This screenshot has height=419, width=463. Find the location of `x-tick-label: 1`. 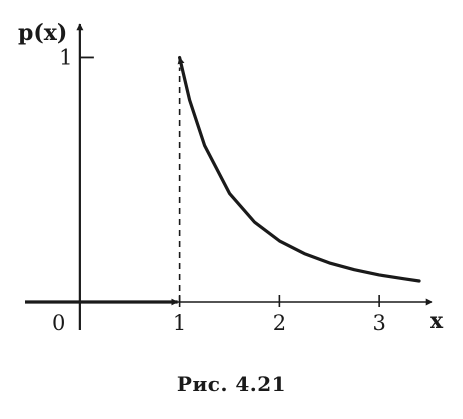

x-tick-label: 1 is located at coordinates (179, 323).